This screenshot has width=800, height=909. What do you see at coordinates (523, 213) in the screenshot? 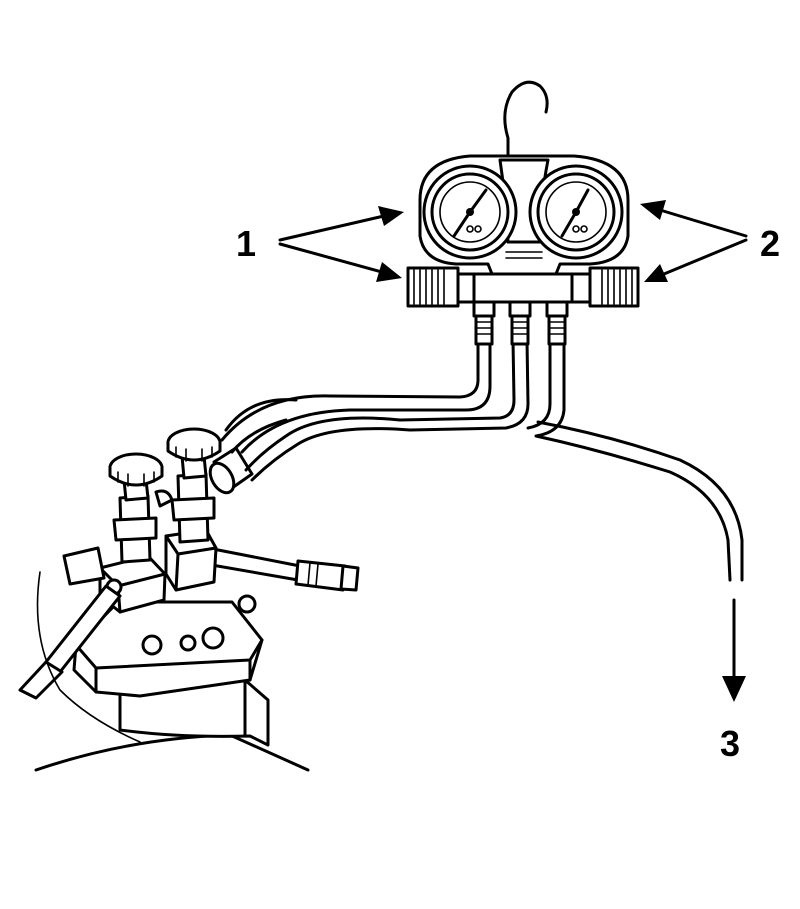
I see `manifold-gauge-set` at bounding box center [523, 213].